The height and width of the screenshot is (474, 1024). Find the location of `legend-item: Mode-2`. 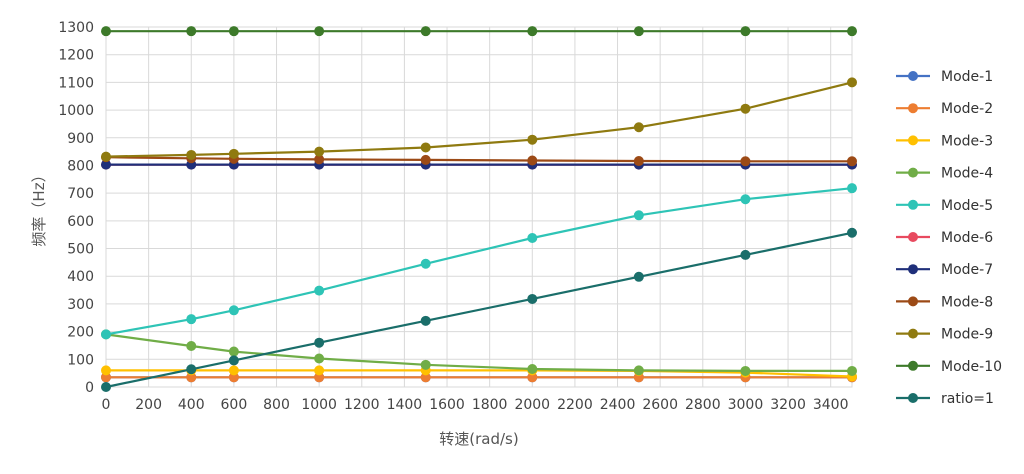

legend-item: Mode-2 is located at coordinates (944, 109).